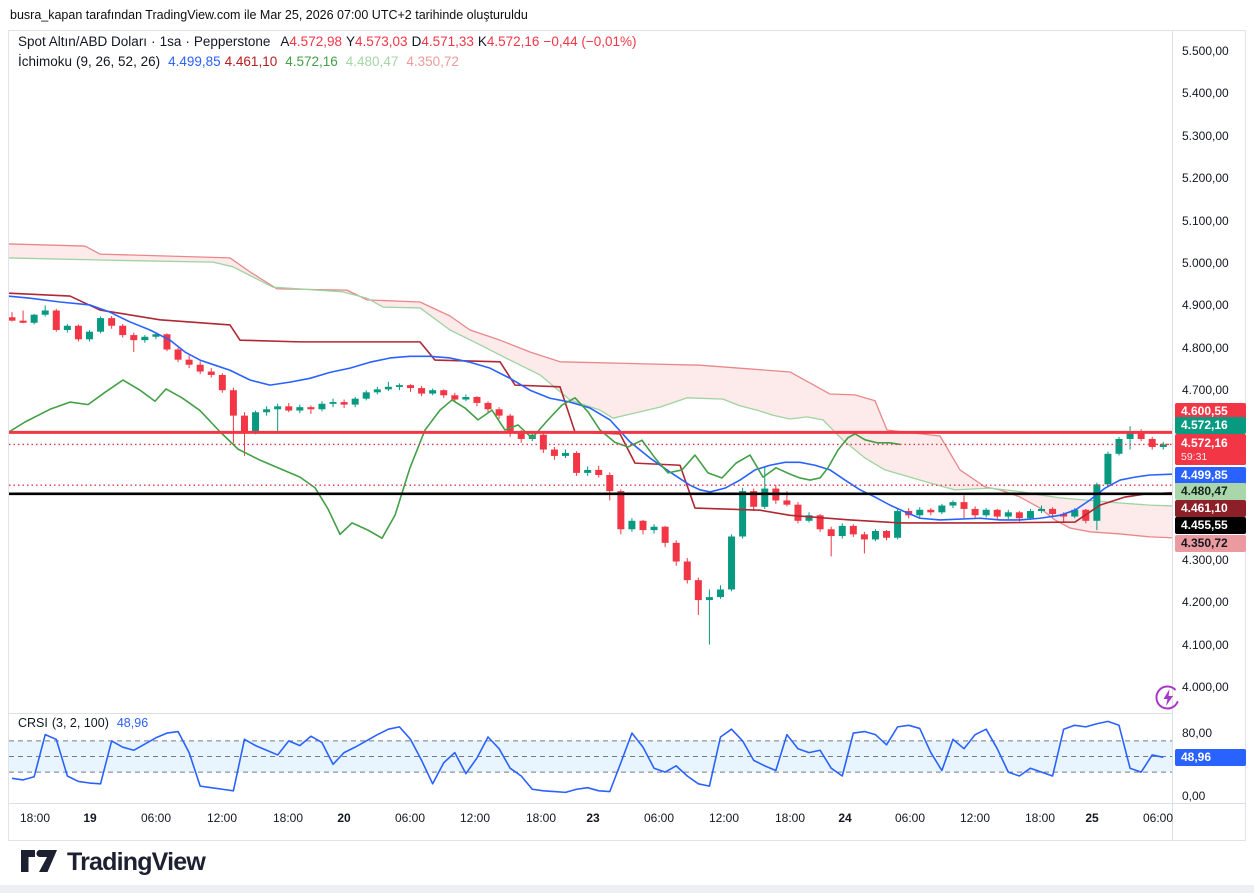  What do you see at coordinates (170, 41) in the screenshot?
I see `interval-label: 1sa` at bounding box center [170, 41].